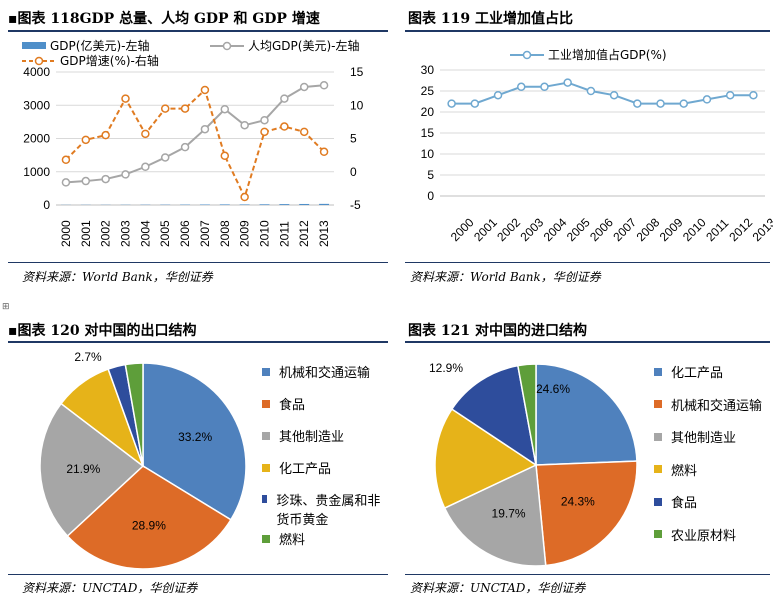 Image resolution: width=773 pixels, height=596 pixels. I want to click on legend-entry: 化工产品, so click(688, 371).